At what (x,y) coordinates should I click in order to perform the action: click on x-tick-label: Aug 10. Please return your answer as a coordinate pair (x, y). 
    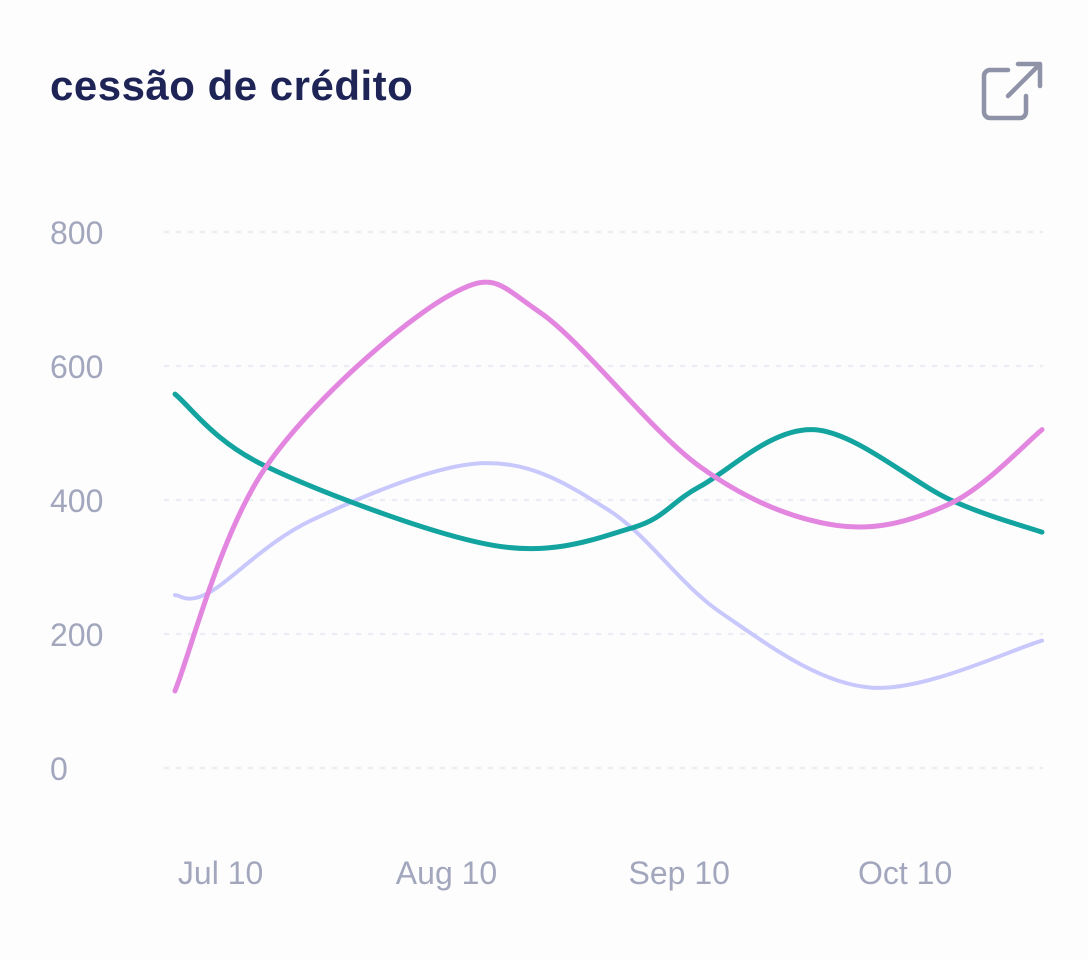
    Looking at the image, I should click on (446, 873).